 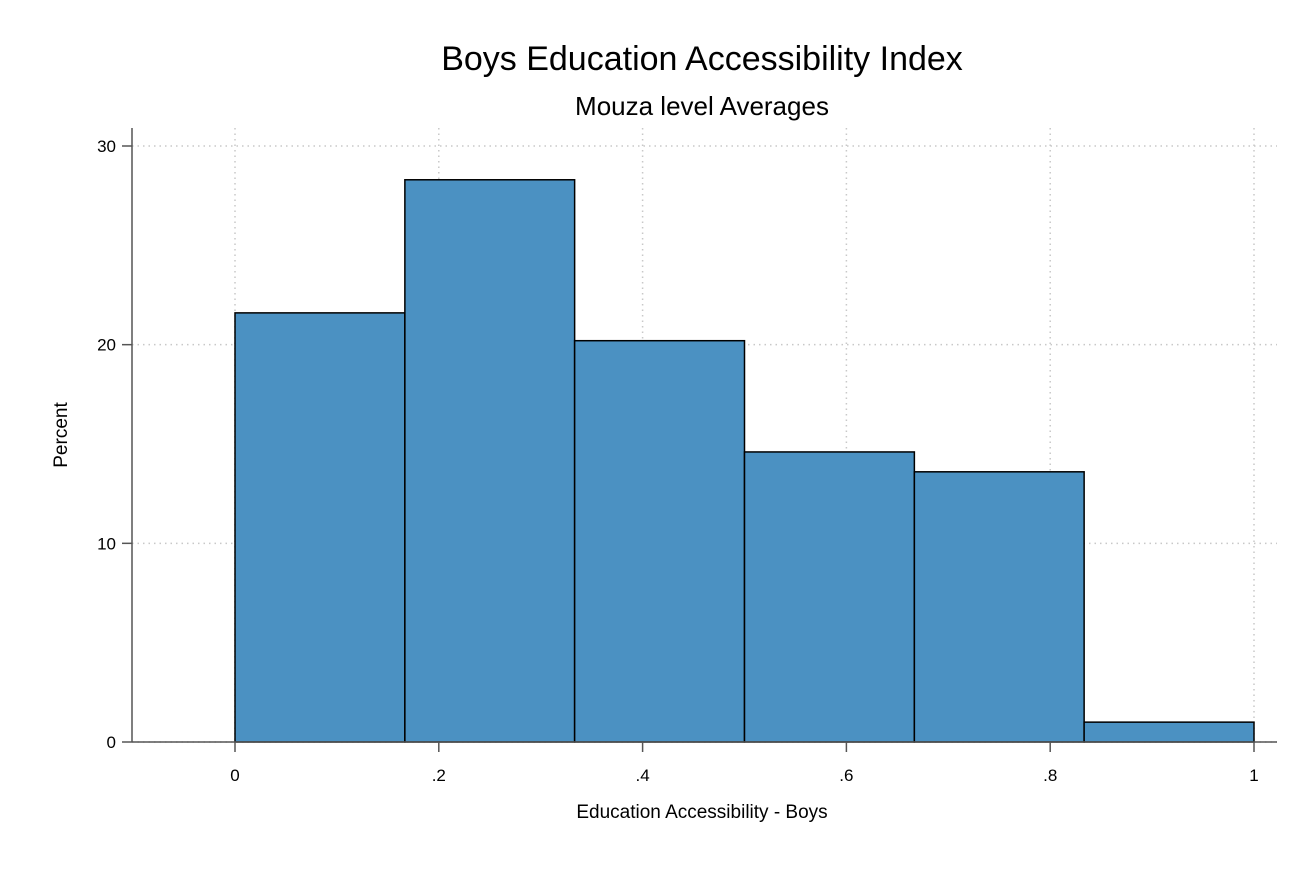 I want to click on x-tick-label: .4, so click(x=643, y=775).